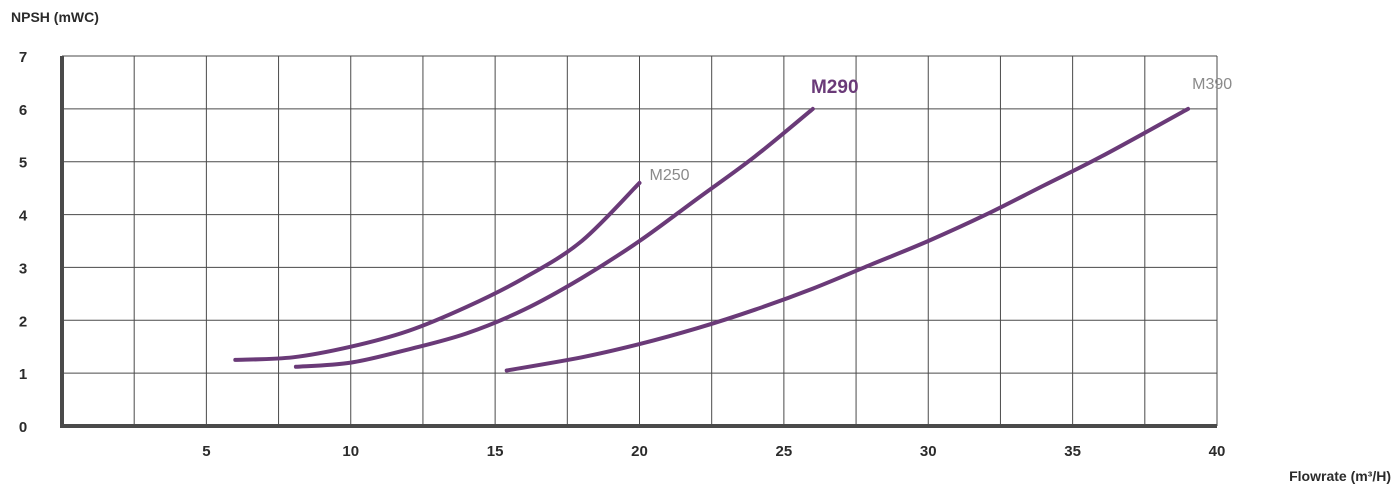  I want to click on x-tick-label: 20, so click(639, 451).